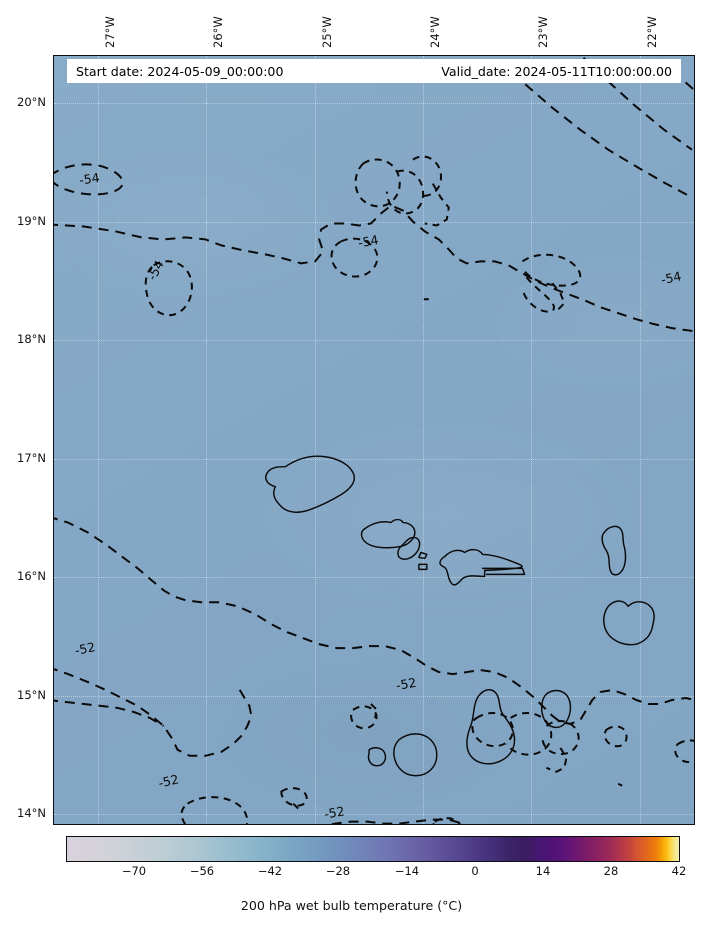  Describe the element at coordinates (31, 339) in the screenshot. I see `ytick-label-2: 18°N` at that location.